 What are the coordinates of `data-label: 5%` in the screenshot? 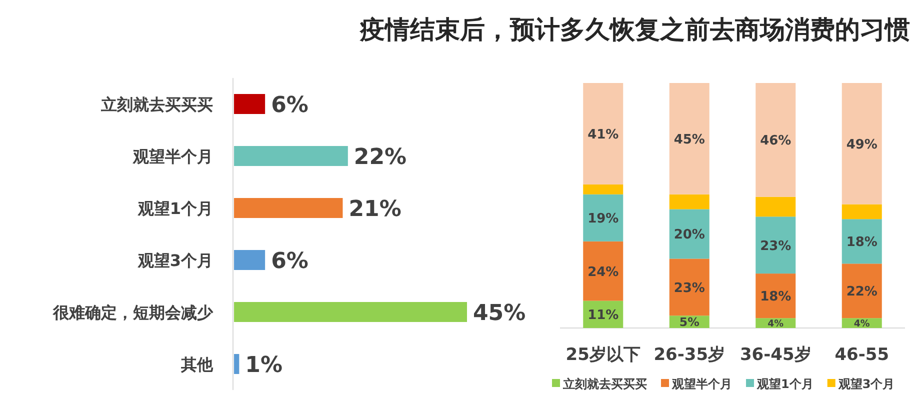 It's located at (689, 322).